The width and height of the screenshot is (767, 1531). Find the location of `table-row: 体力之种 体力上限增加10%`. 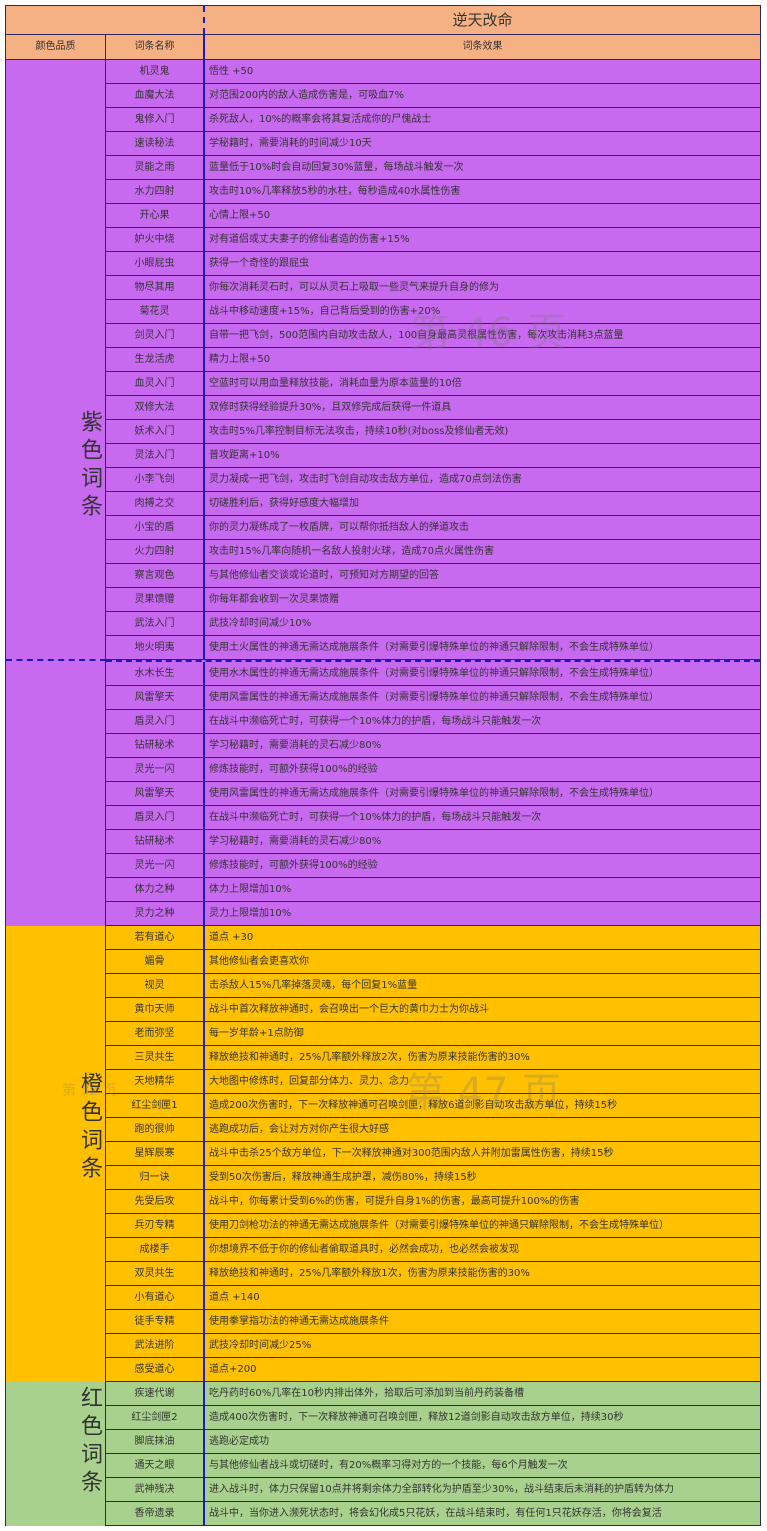

table-row: 体力之种 体力上限增加10% is located at coordinates (433, 890).